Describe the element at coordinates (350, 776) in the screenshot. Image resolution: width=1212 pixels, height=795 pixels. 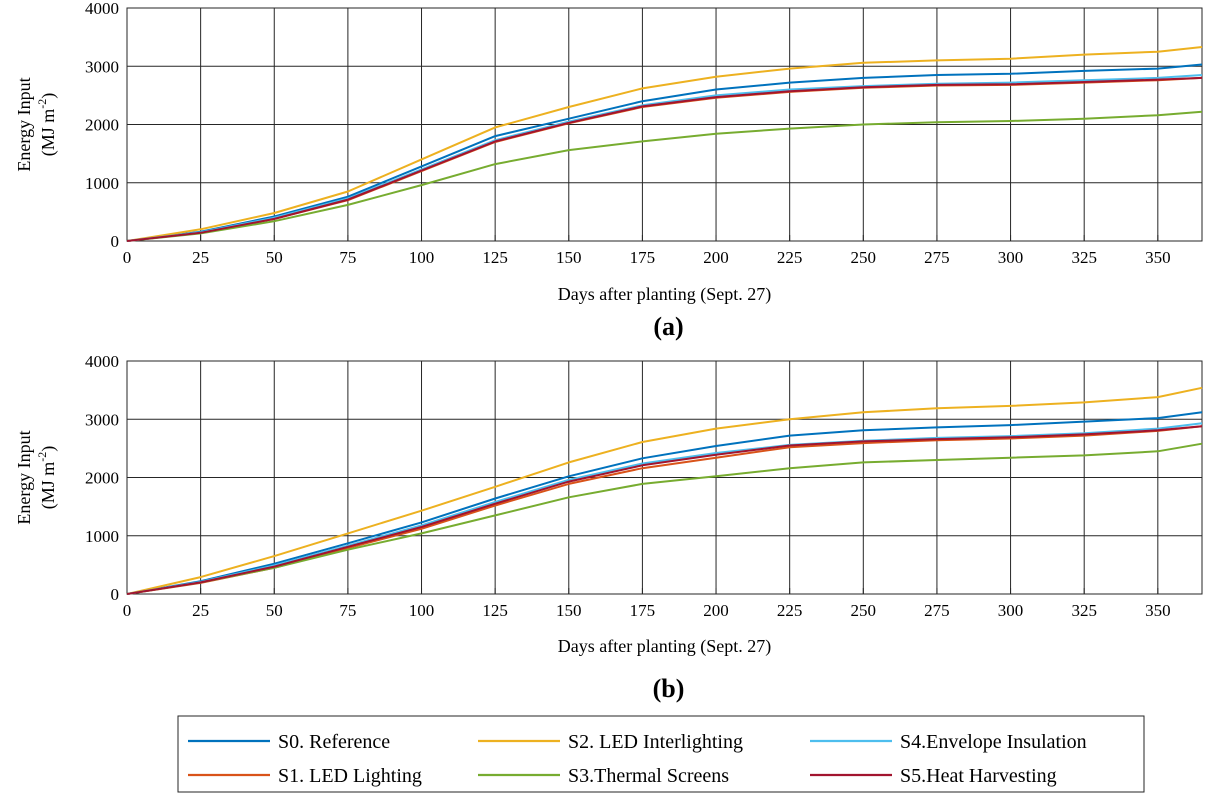
I see `legend-label-s1-led-lighting: S1. LED Lighting` at that location.